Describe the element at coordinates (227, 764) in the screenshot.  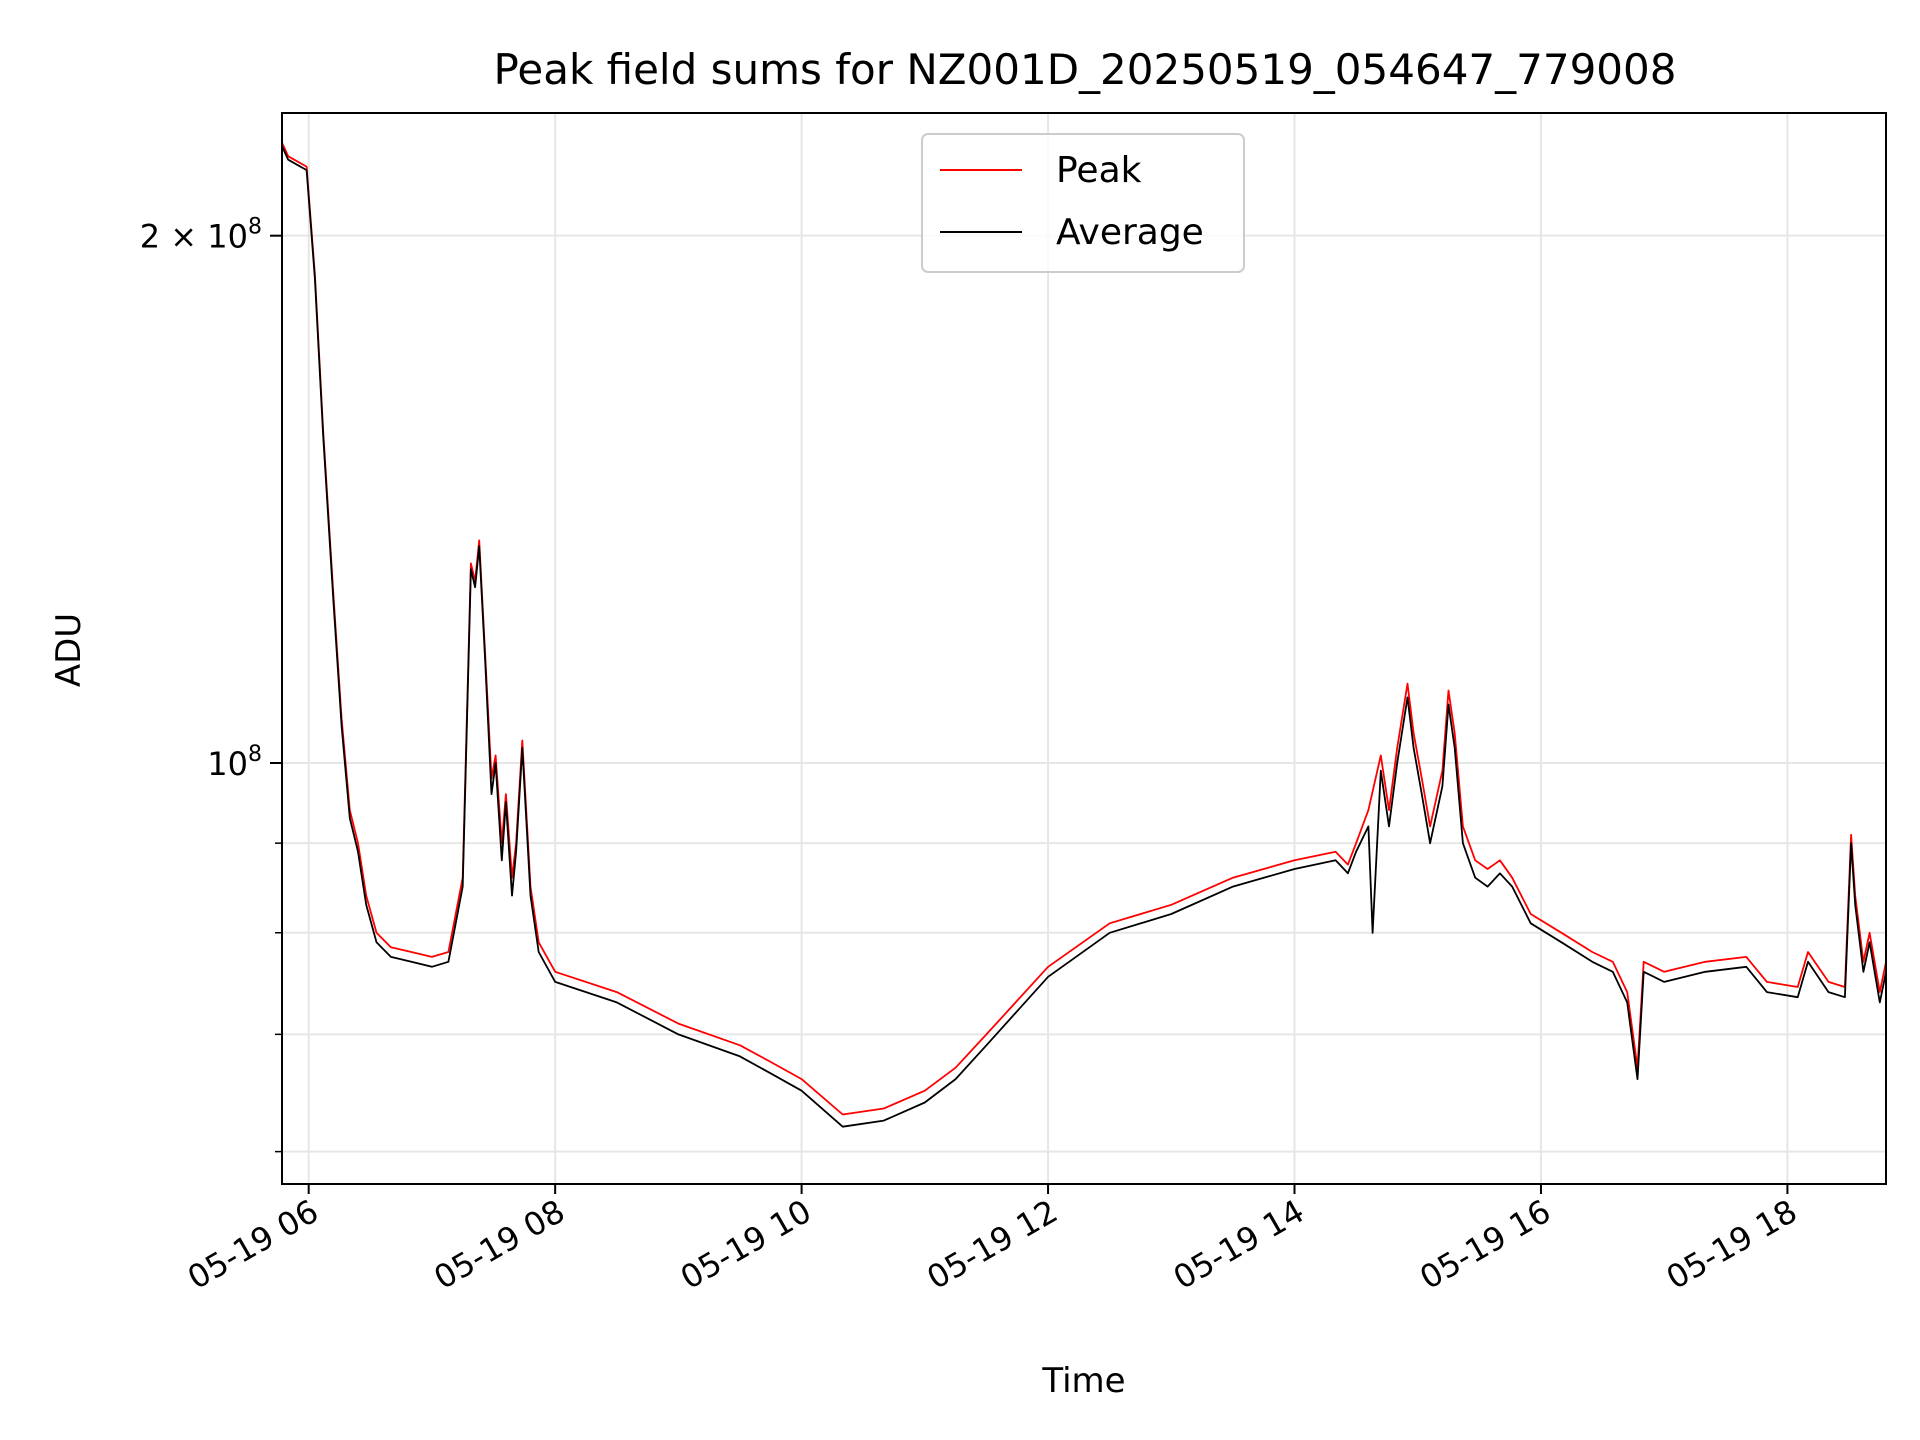
I see `y-tick-label-base: 10` at that location.